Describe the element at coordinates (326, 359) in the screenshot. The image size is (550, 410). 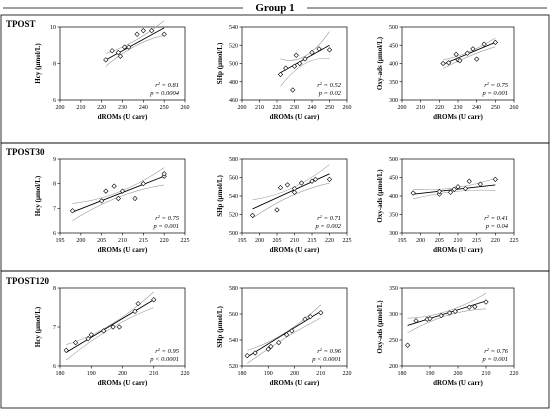
I see `p-annotation: p < 0.0001` at that location.